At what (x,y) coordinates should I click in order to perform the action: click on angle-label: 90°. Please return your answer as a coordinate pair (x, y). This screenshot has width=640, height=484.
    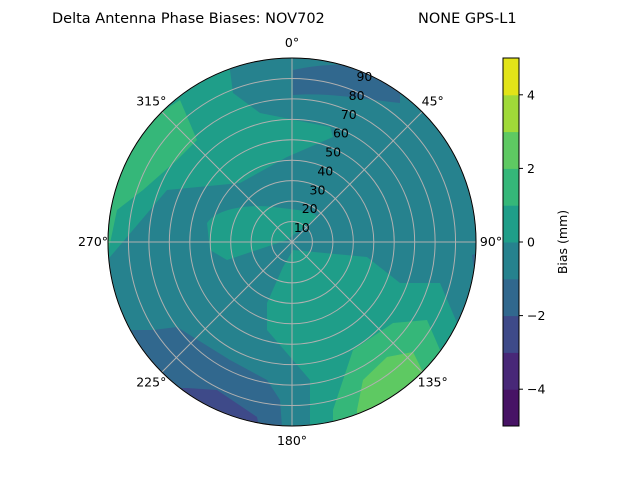
    Looking at the image, I should click on (491, 241).